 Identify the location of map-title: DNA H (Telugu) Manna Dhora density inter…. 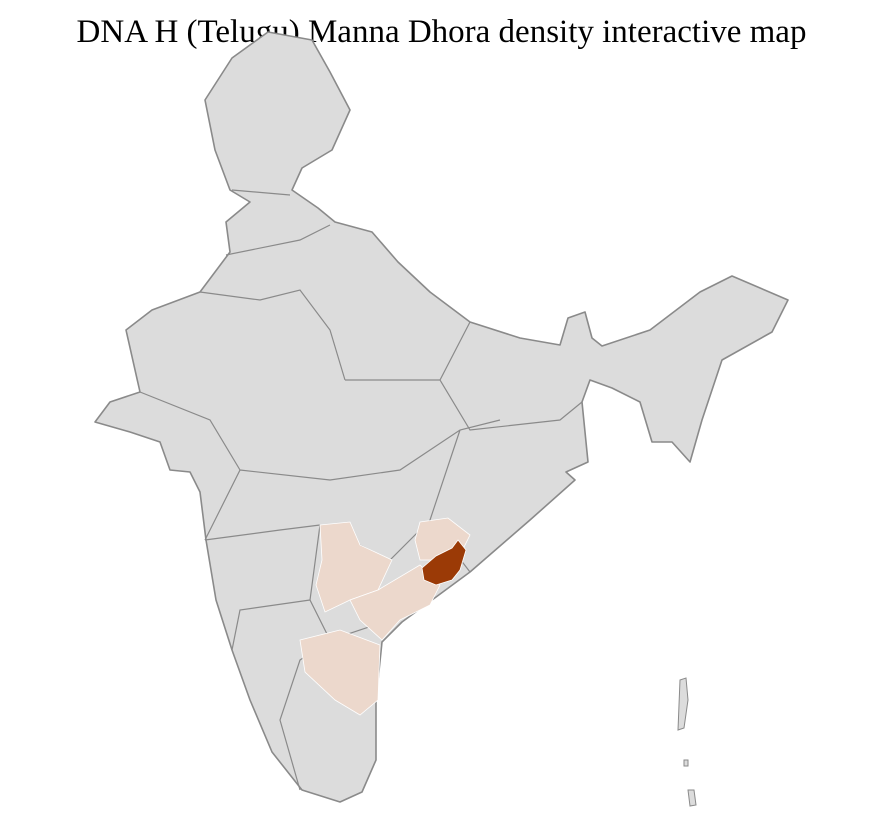
(441, 32).